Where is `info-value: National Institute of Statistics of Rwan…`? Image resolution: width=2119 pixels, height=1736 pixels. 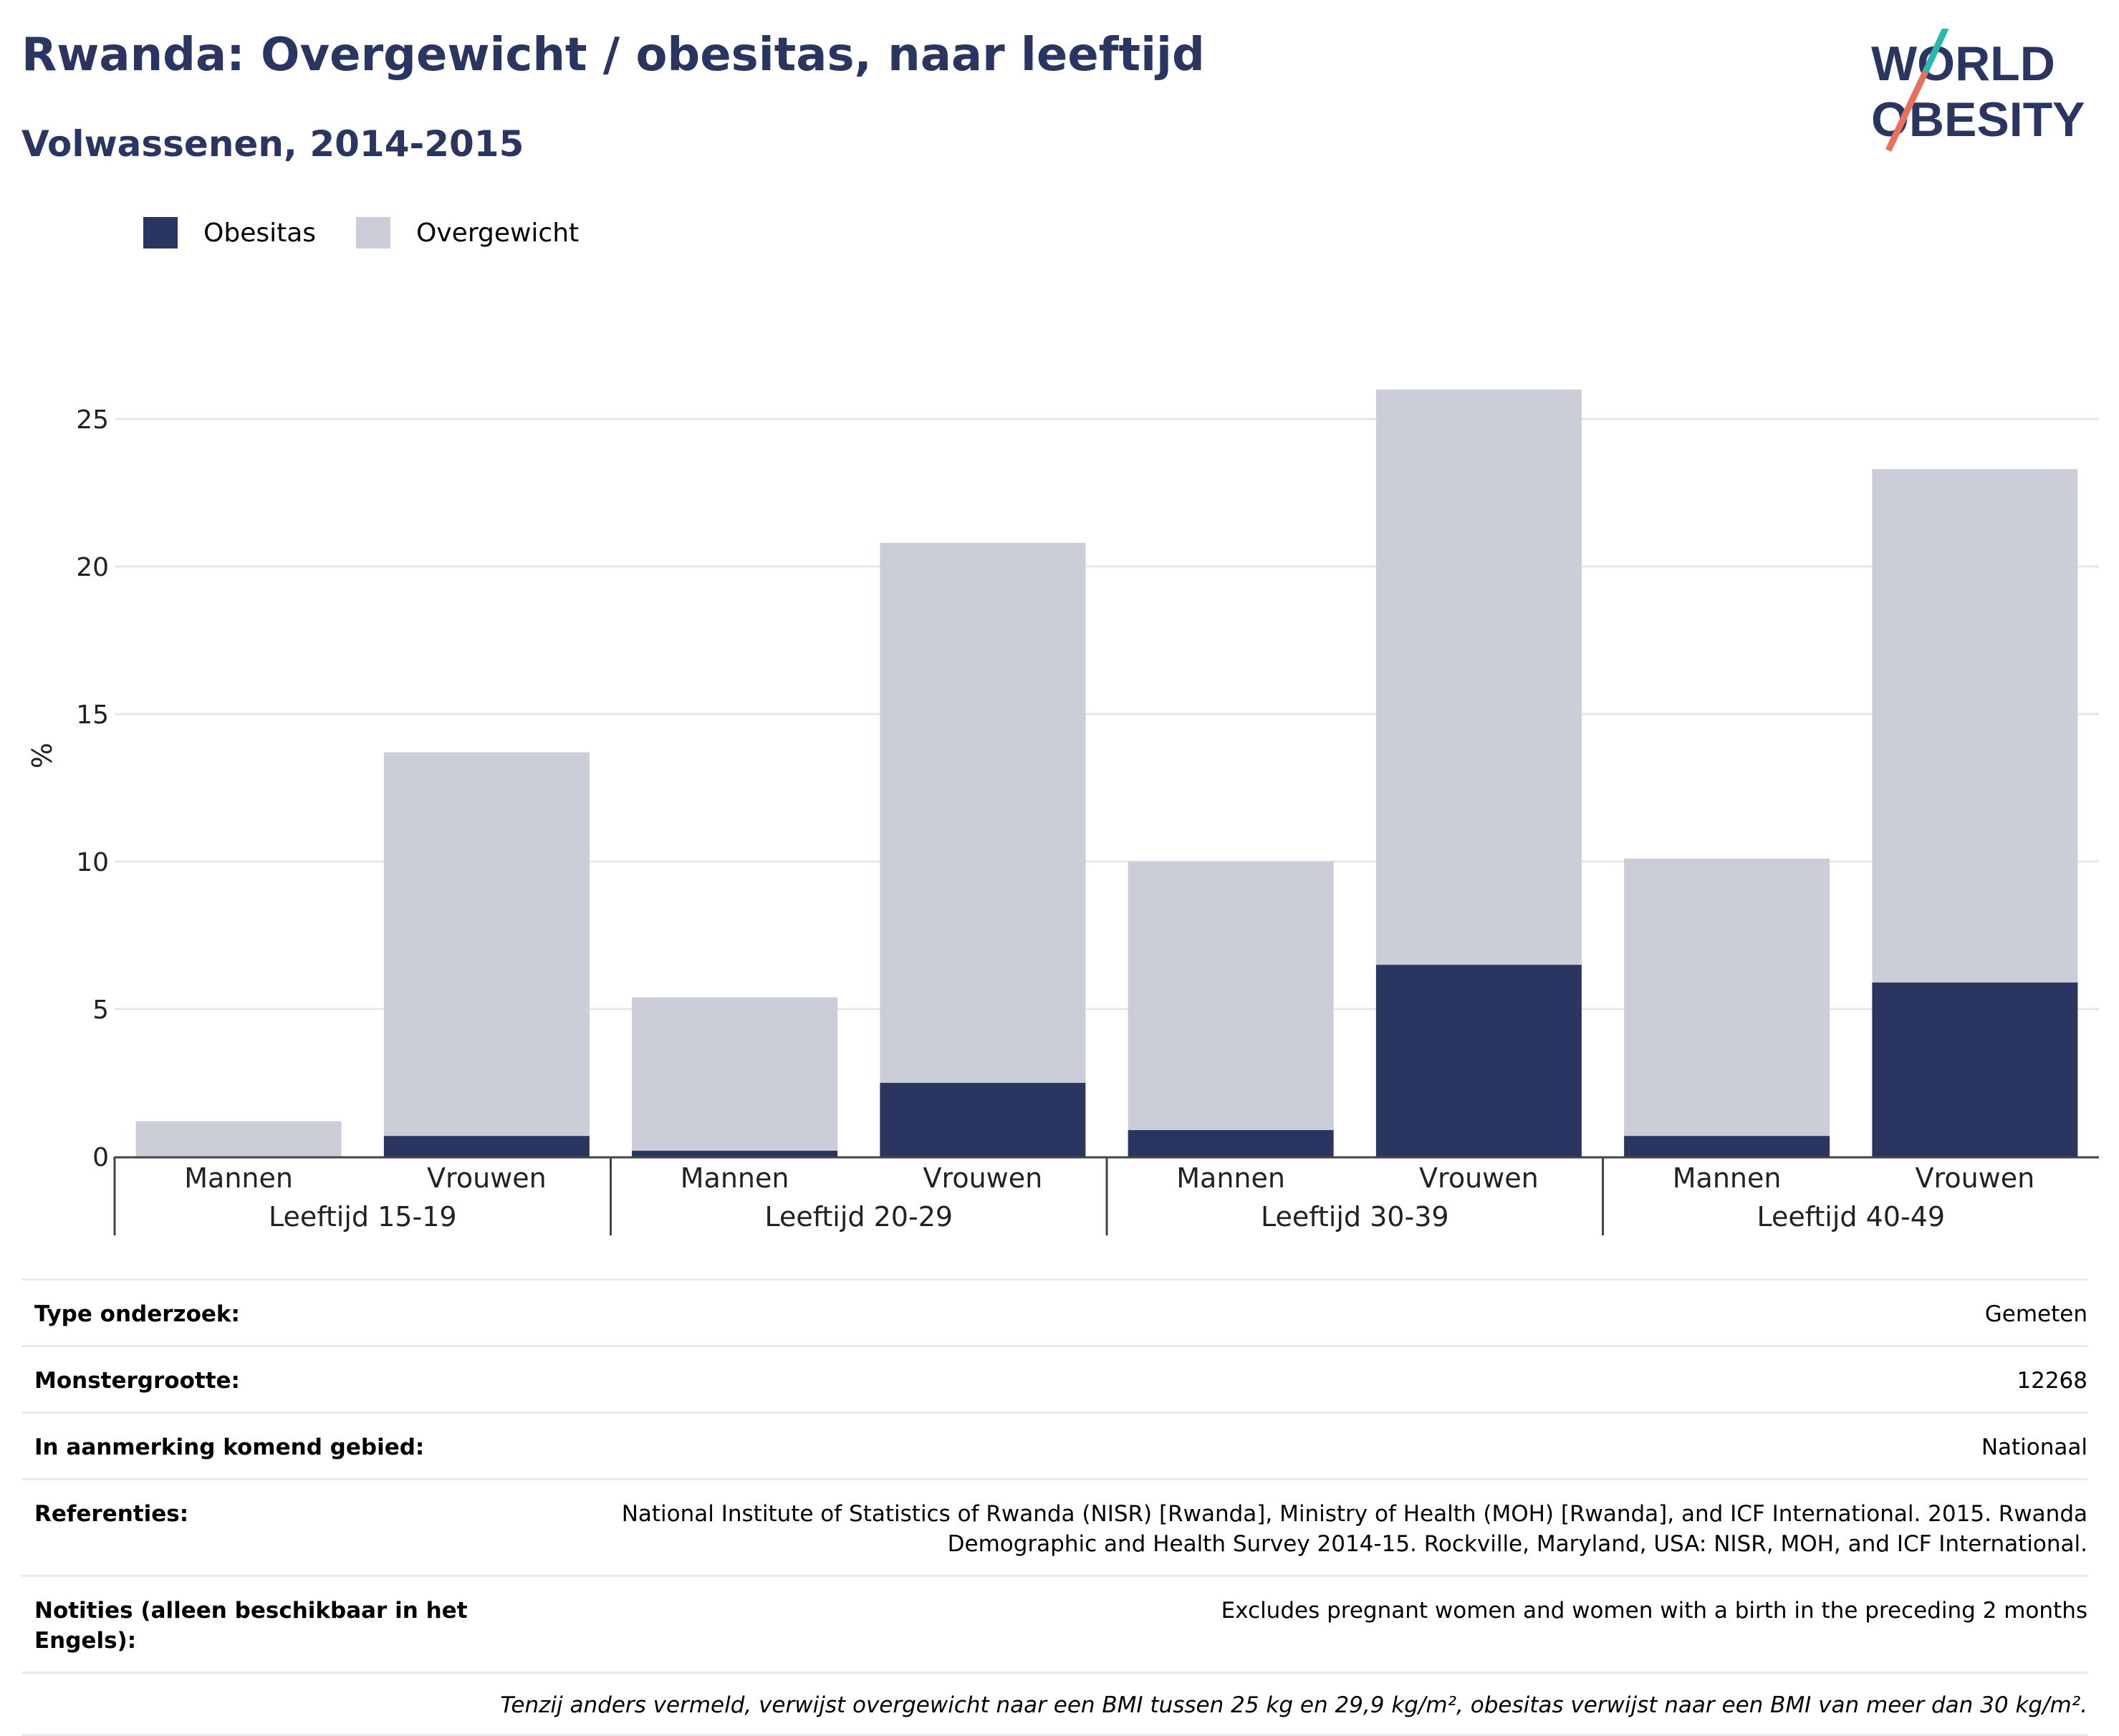
info-value: National Institute of Statistics of Rwan… is located at coordinates (1354, 1529).